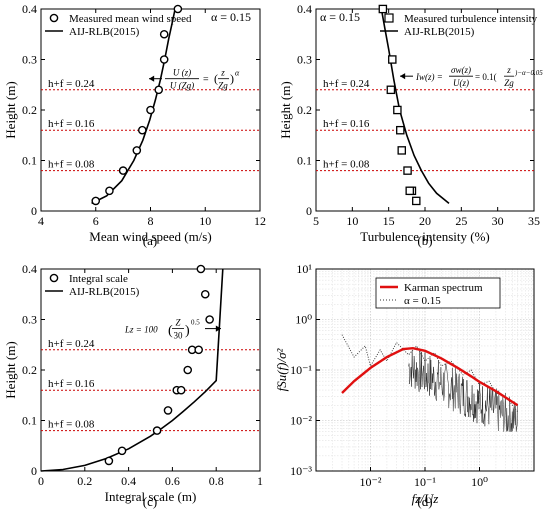  Describe the element at coordinates (96, 221) in the screenshot. I see `x-tick-label: 6` at that location.